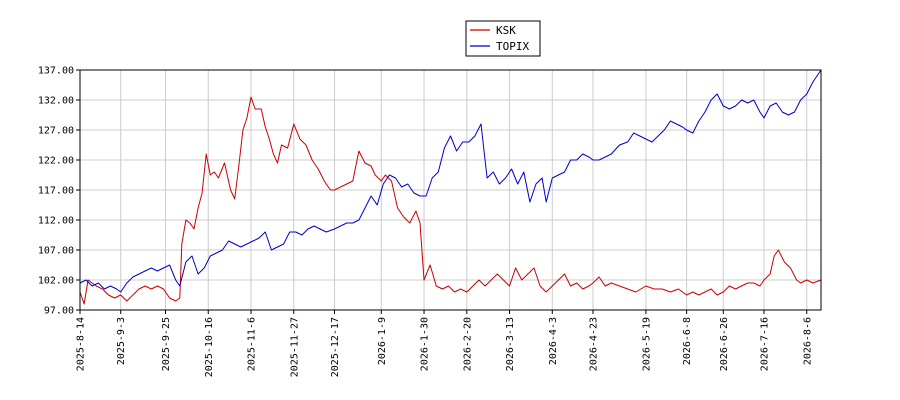 The width and height of the screenshot is (900, 400). I want to click on x-tick-label: 2026-4-23, so click(594, 344).